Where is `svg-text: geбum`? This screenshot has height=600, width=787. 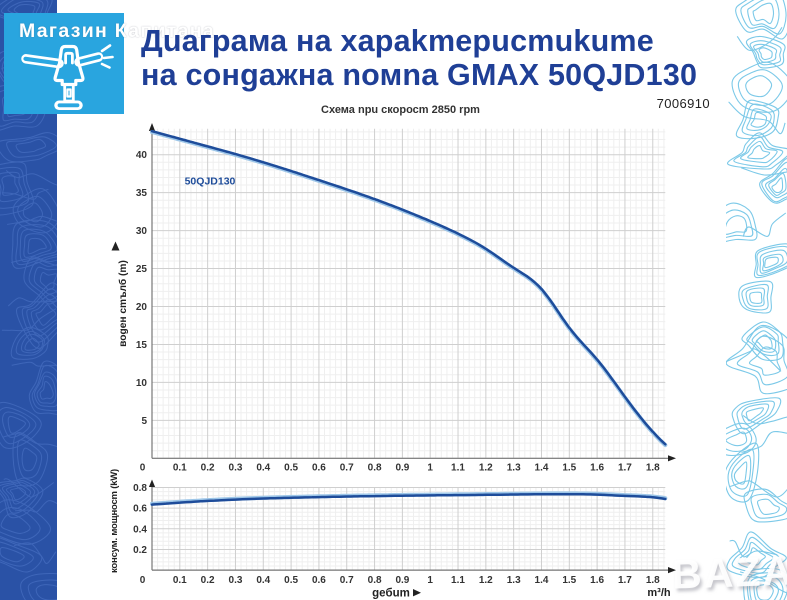
svg-text: geбum is located at coordinates (391, 594).